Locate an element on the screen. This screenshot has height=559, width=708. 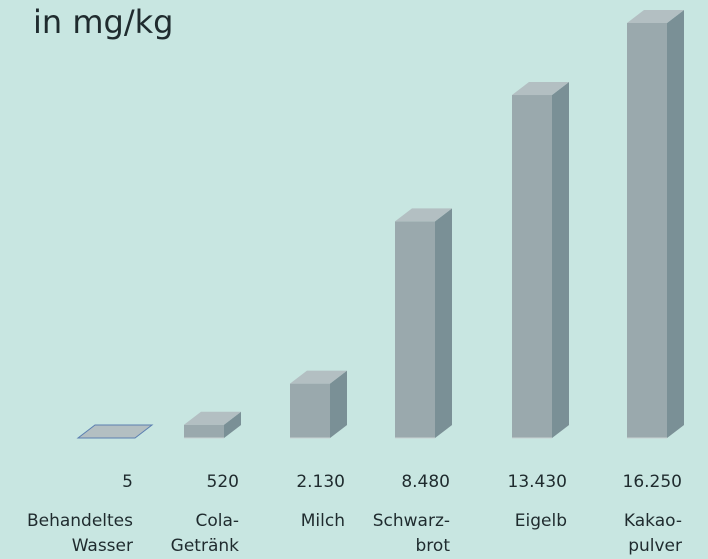
value-label: 520 is located at coordinates (223, 482).